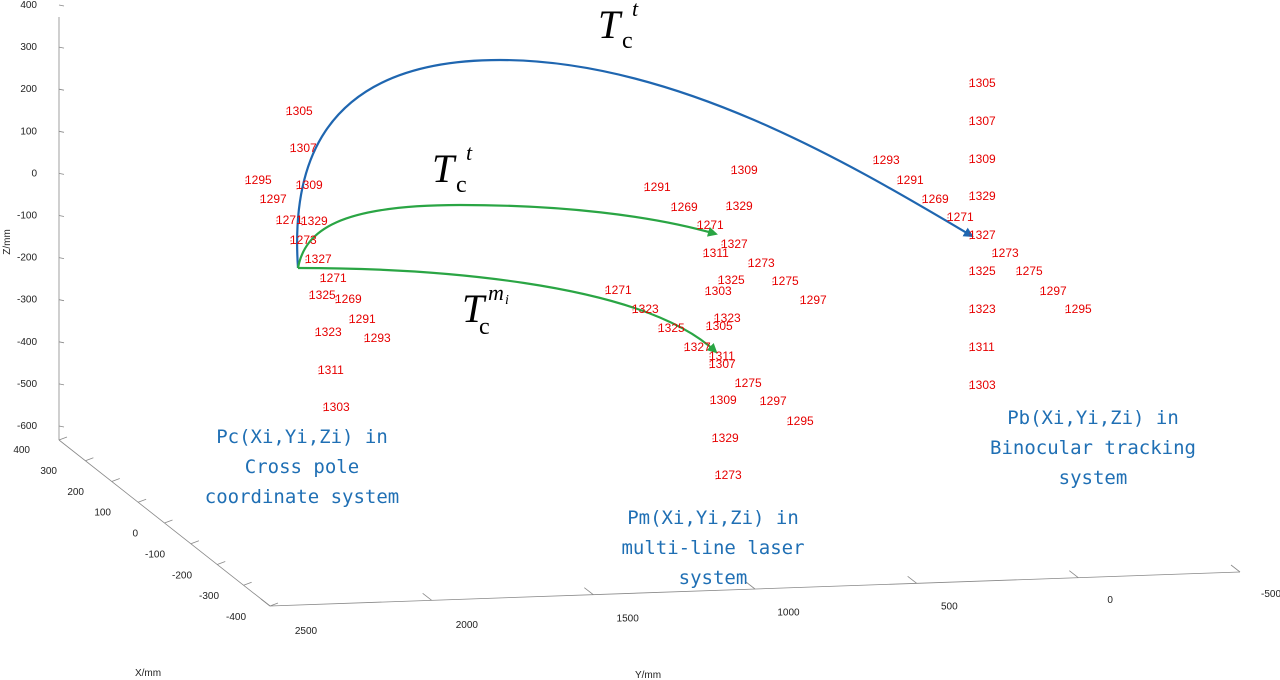 The height and width of the screenshot is (680, 1280). Describe the element at coordinates (770, 600) in the screenshot. I see `y-axis-ticks: 2500 2000 1500 1000 500 0 -500` at that location.